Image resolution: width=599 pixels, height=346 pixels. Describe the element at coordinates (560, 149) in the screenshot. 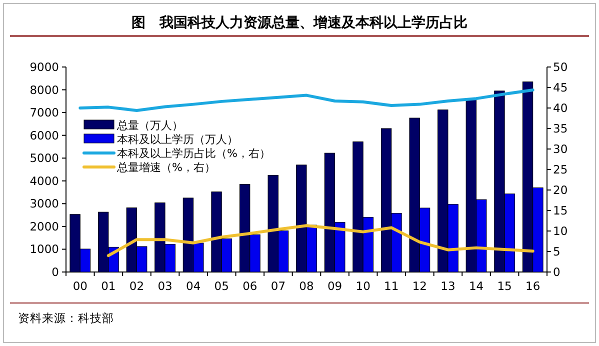

I see `y2-tick-label: 30` at that location.